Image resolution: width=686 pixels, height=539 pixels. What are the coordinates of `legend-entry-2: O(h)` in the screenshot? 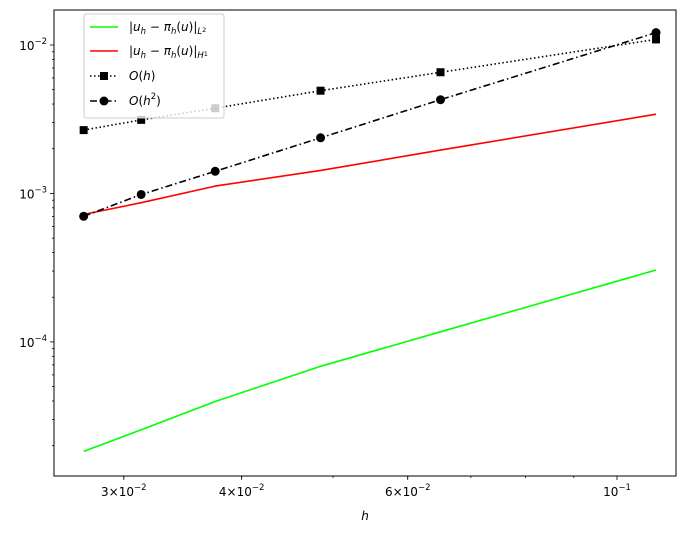 It's located at (122, 76).